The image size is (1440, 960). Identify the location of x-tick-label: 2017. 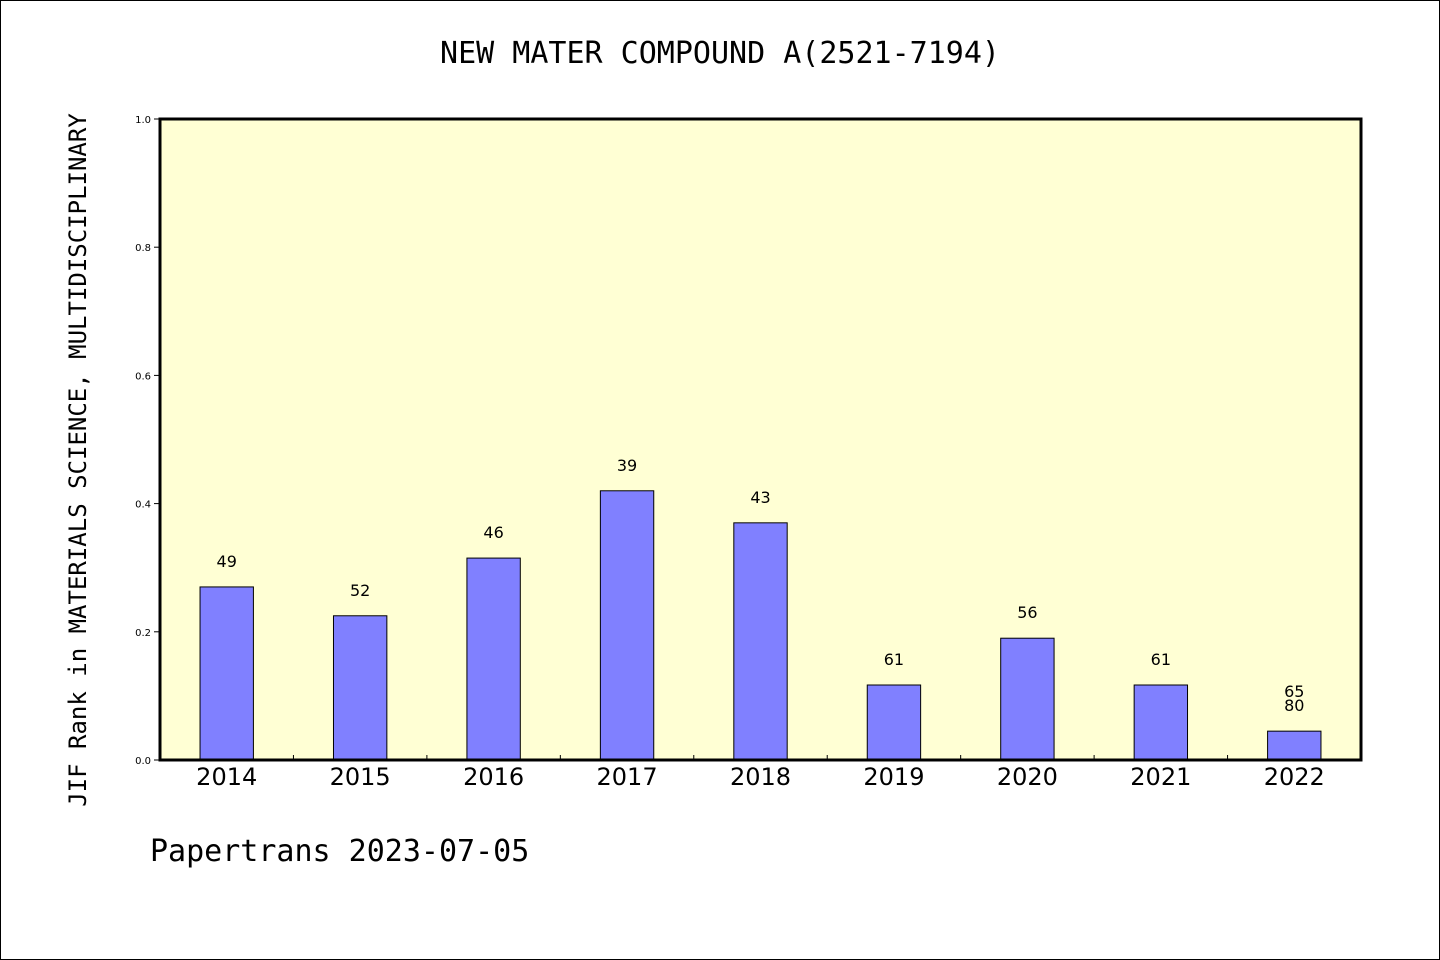
(627, 777).